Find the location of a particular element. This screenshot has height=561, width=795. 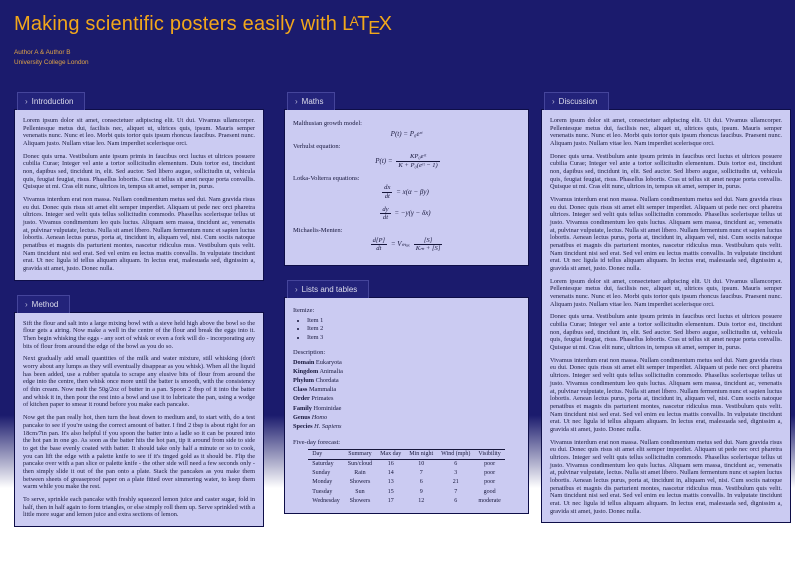

table-row: Tuesday Sun 15 9 7 good is located at coordinates (406, 492).